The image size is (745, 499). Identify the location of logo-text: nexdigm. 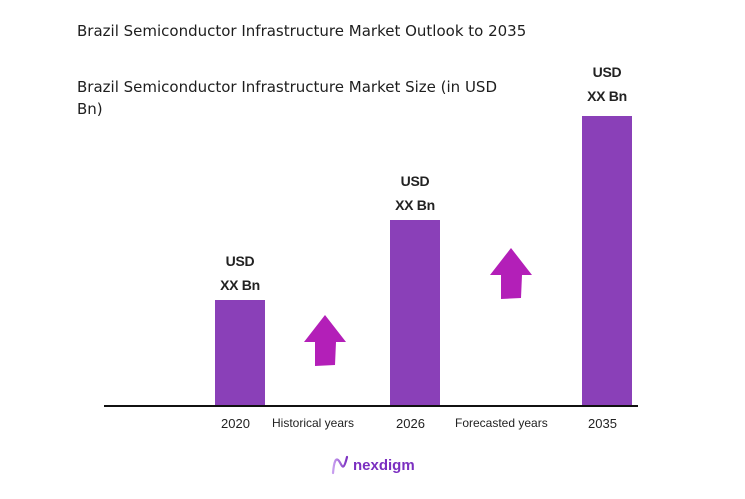
(384, 465).